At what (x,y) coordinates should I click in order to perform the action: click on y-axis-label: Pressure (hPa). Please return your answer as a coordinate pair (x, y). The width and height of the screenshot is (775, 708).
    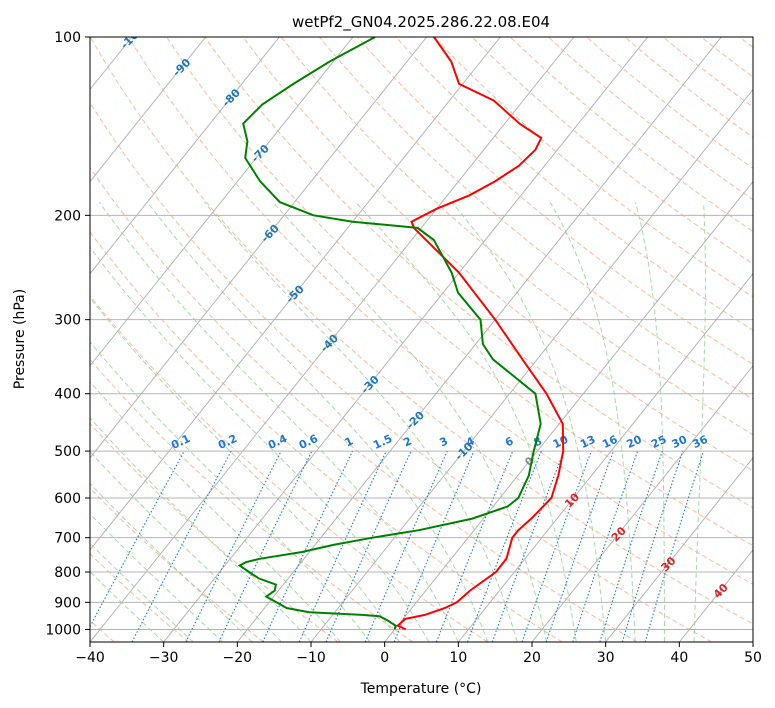
    Looking at the image, I should click on (20, 339).